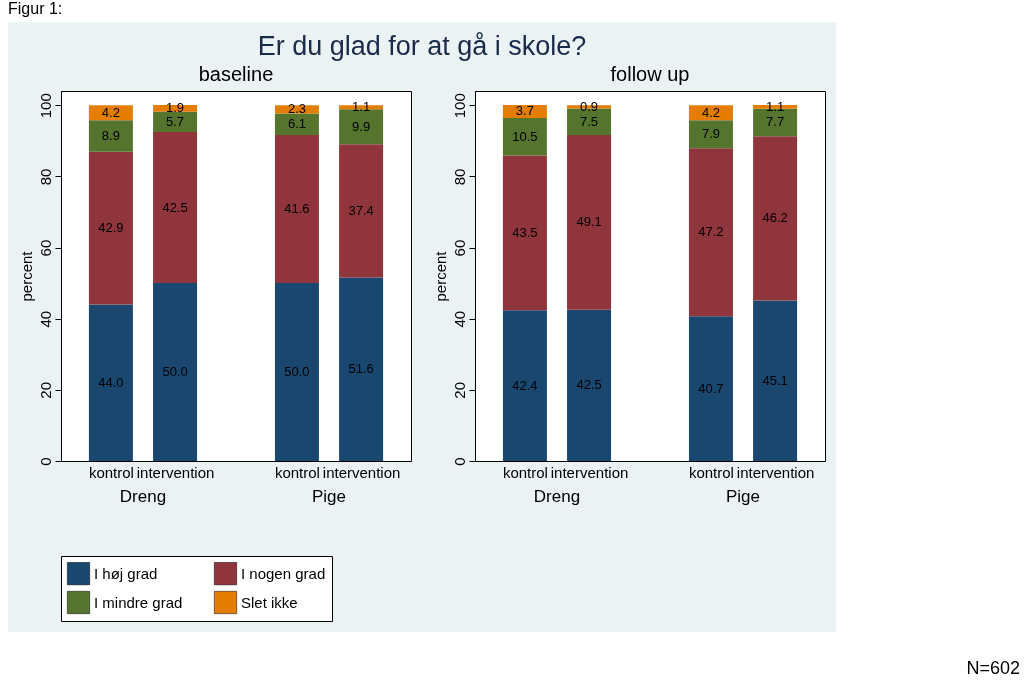 The width and height of the screenshot is (1024, 683). I want to click on data-label: 41.6, so click(297, 209).